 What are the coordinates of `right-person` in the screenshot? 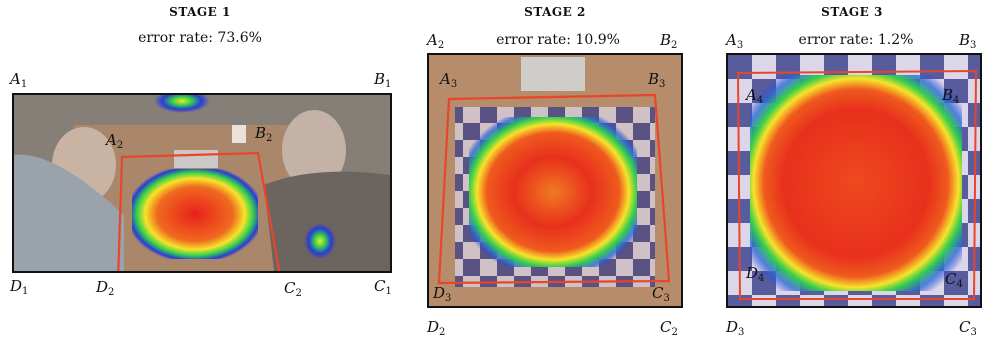 It's located at (314, 150).